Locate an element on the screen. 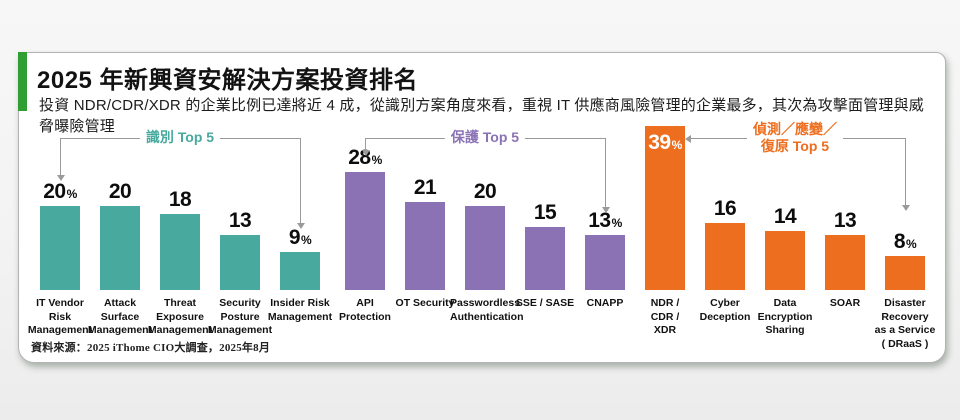 The image size is (960, 420). bar-category-label: Cyber Deception is located at coordinates (725, 310).